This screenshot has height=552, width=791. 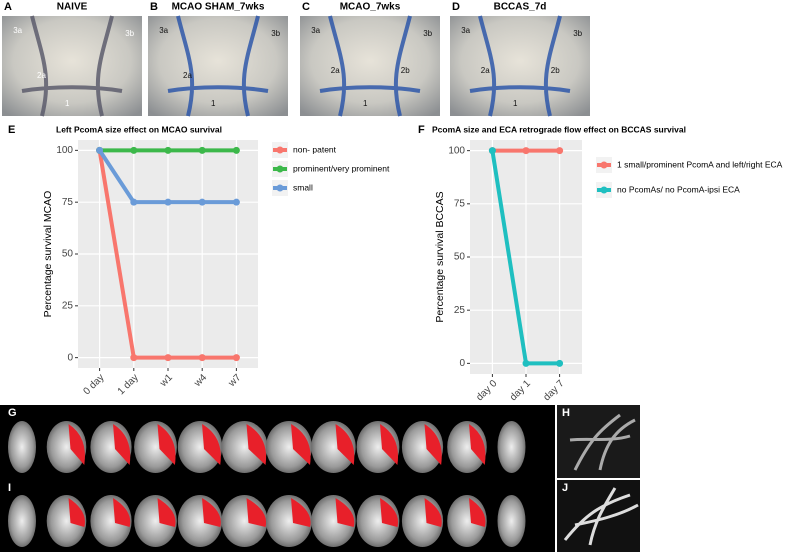 What do you see at coordinates (555, 70) in the screenshot?
I see `photo-marker: 2b` at bounding box center [555, 70].